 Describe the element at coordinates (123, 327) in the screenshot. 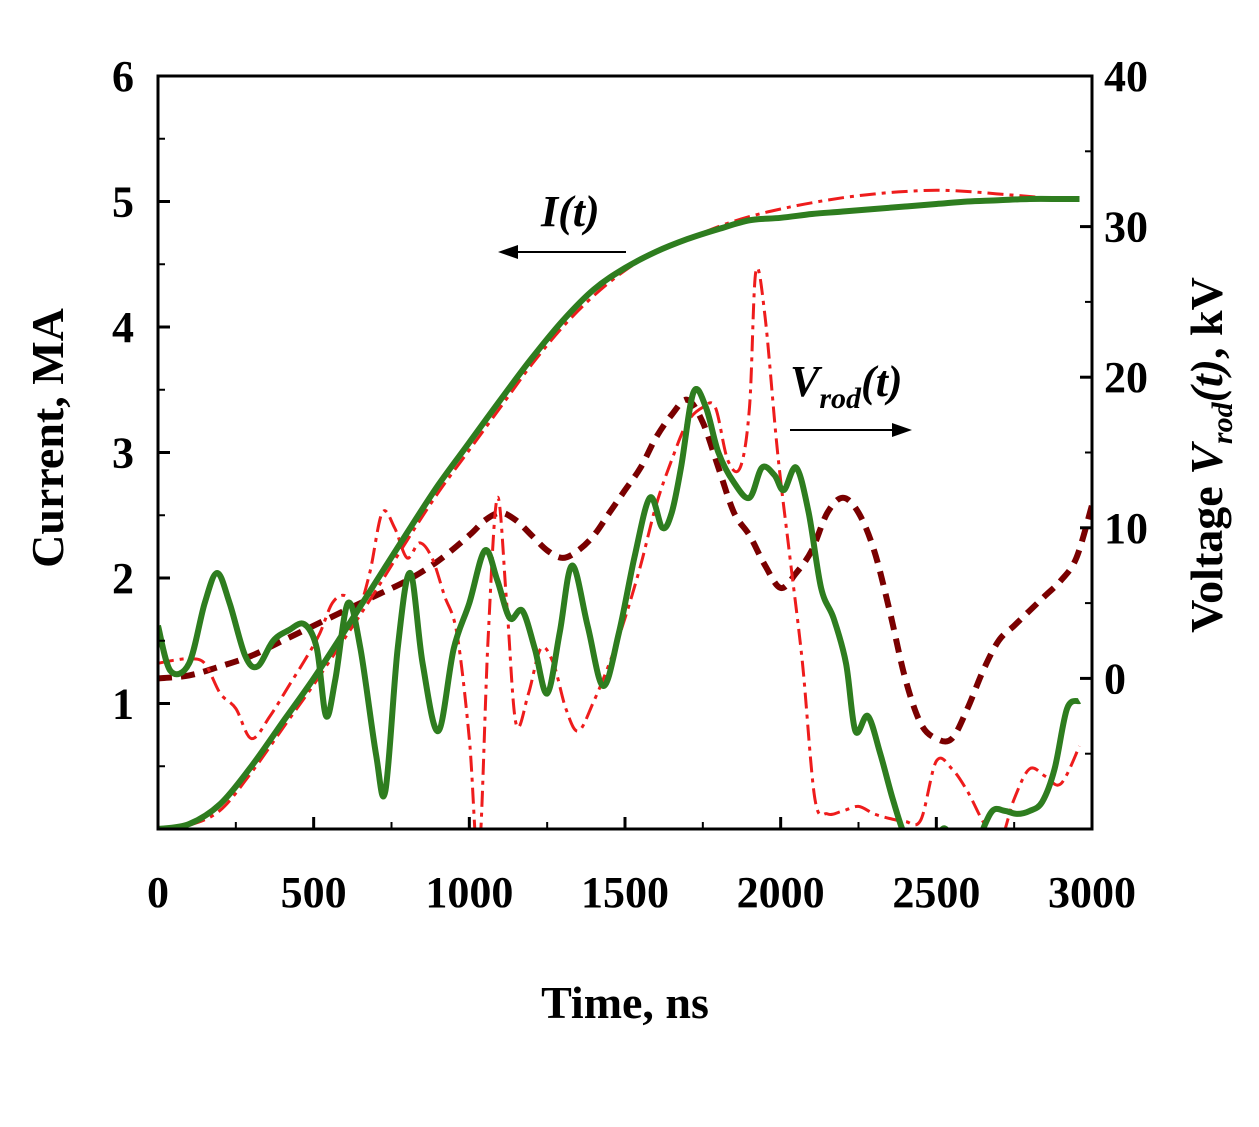

I see `left-tick-label: 4` at that location.